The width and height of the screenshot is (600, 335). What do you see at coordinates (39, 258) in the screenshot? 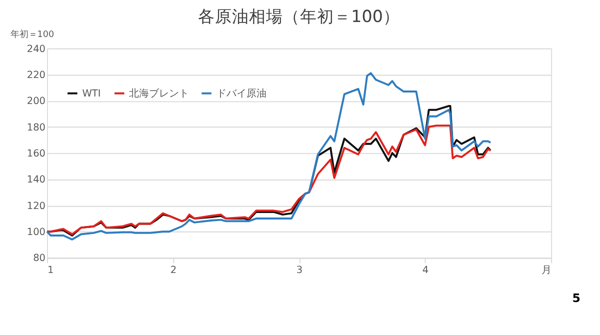
I see `y-tick-label: 80` at bounding box center [39, 258].